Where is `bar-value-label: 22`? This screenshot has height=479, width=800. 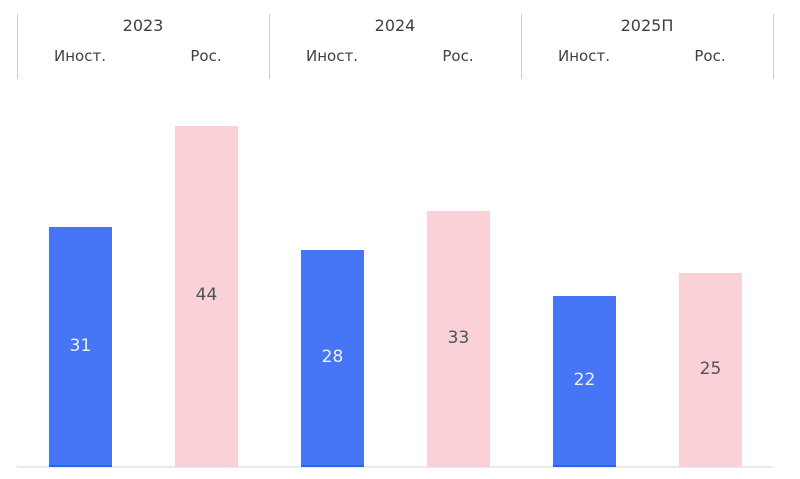
bar-value-label: 22 is located at coordinates (584, 380).